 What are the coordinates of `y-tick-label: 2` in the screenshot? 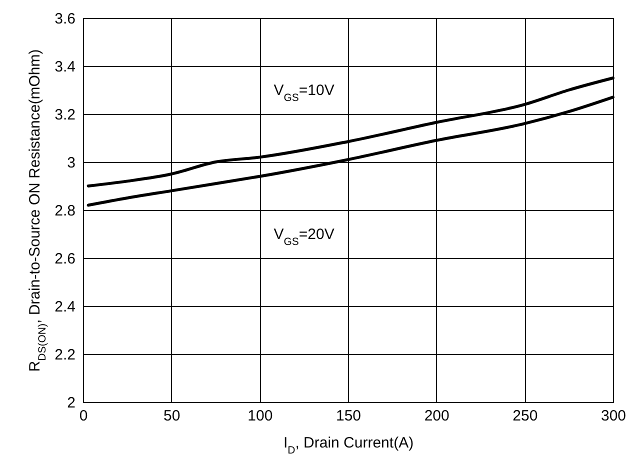 It's located at (71, 403).